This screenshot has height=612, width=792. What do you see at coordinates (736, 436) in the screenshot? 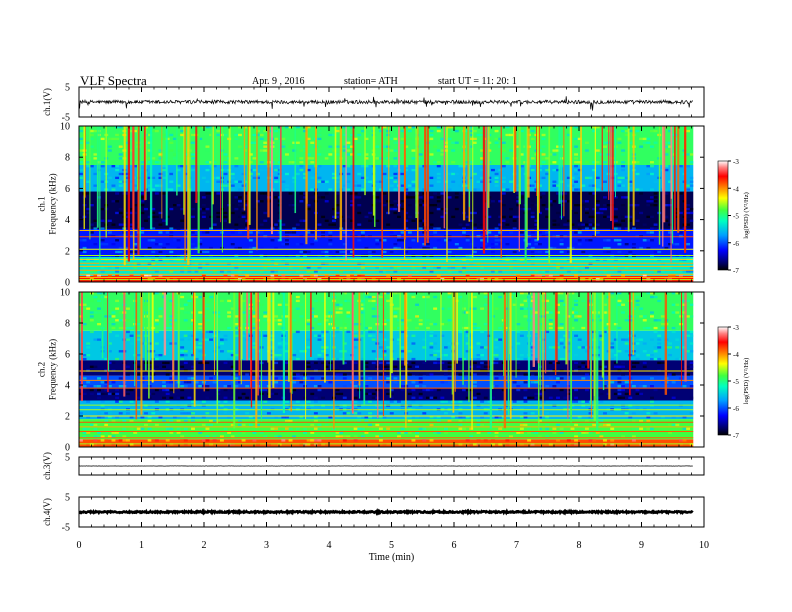
I see `colorbar-tick-label: -7` at bounding box center [736, 436].